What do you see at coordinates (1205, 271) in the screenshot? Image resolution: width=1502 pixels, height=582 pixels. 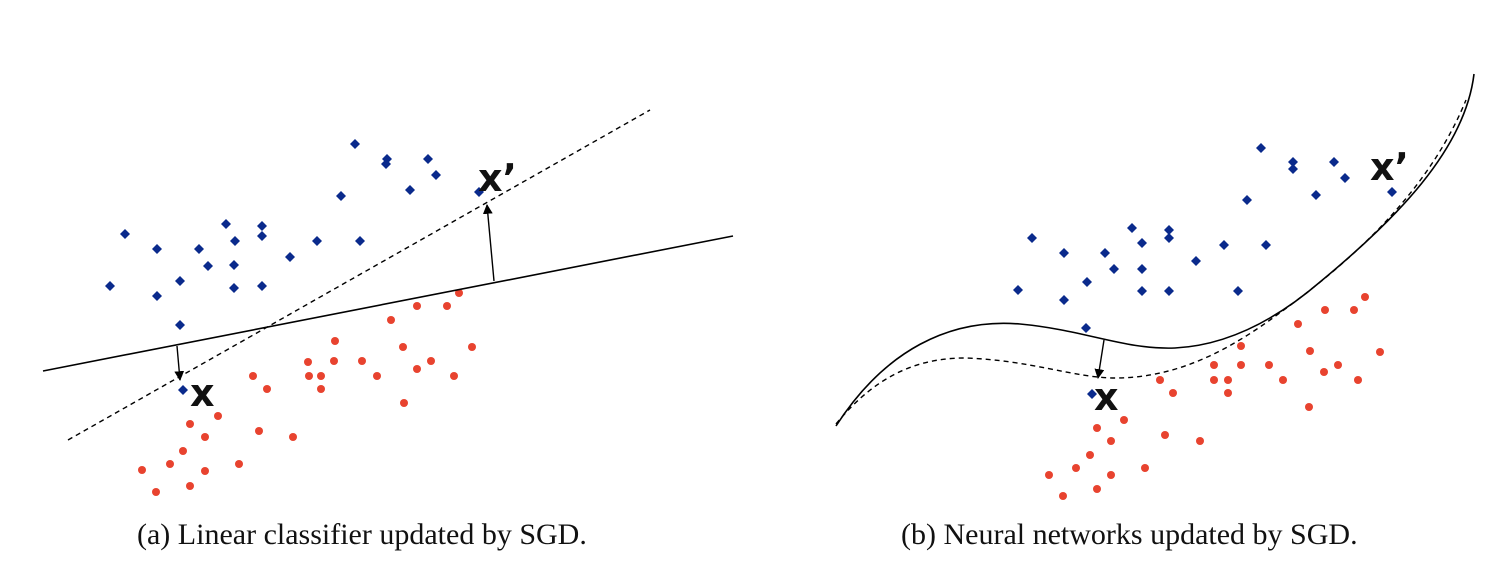 I see `positive-class-points` at bounding box center [1205, 271].